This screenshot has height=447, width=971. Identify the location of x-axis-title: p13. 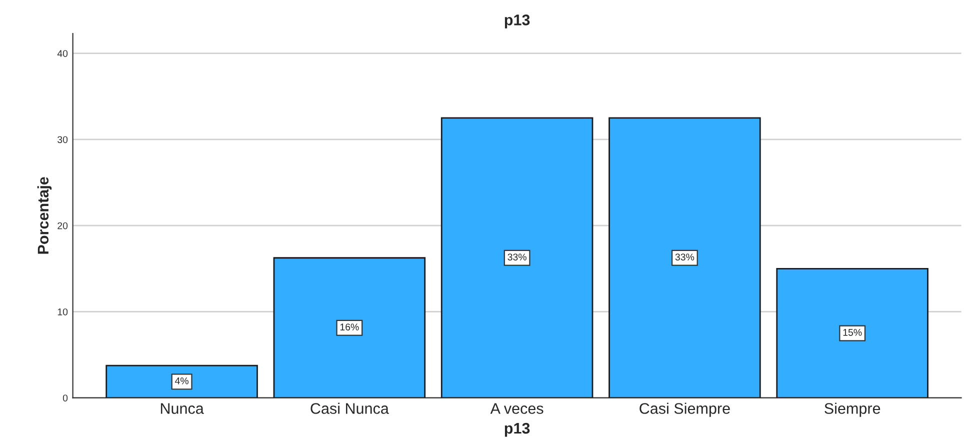
(517, 429).